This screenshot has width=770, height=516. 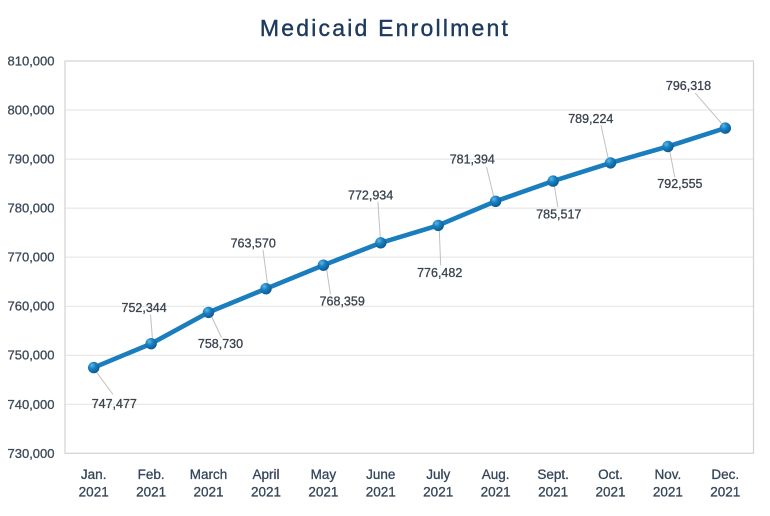 I want to click on svg-text: 792,555, so click(x=679, y=184).